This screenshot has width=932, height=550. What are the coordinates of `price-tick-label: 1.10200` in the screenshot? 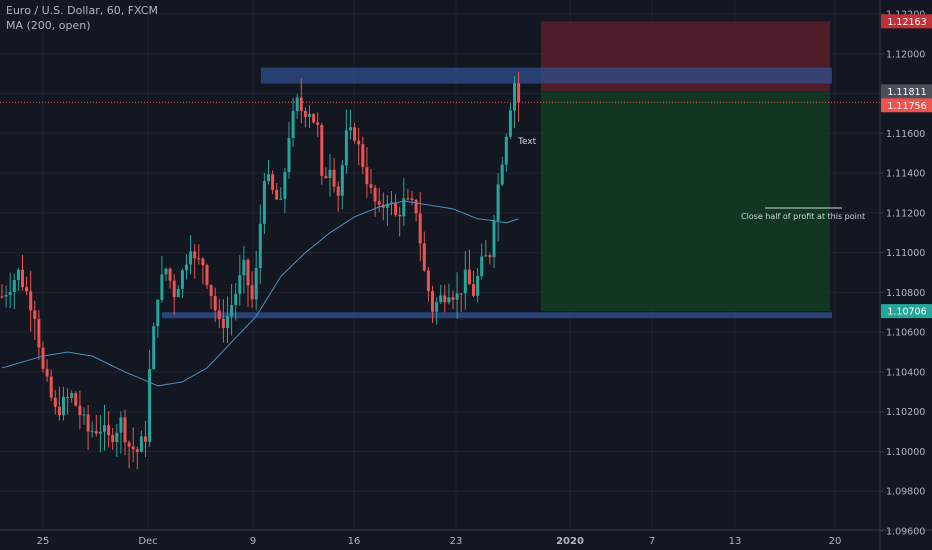 It's located at (905, 412).